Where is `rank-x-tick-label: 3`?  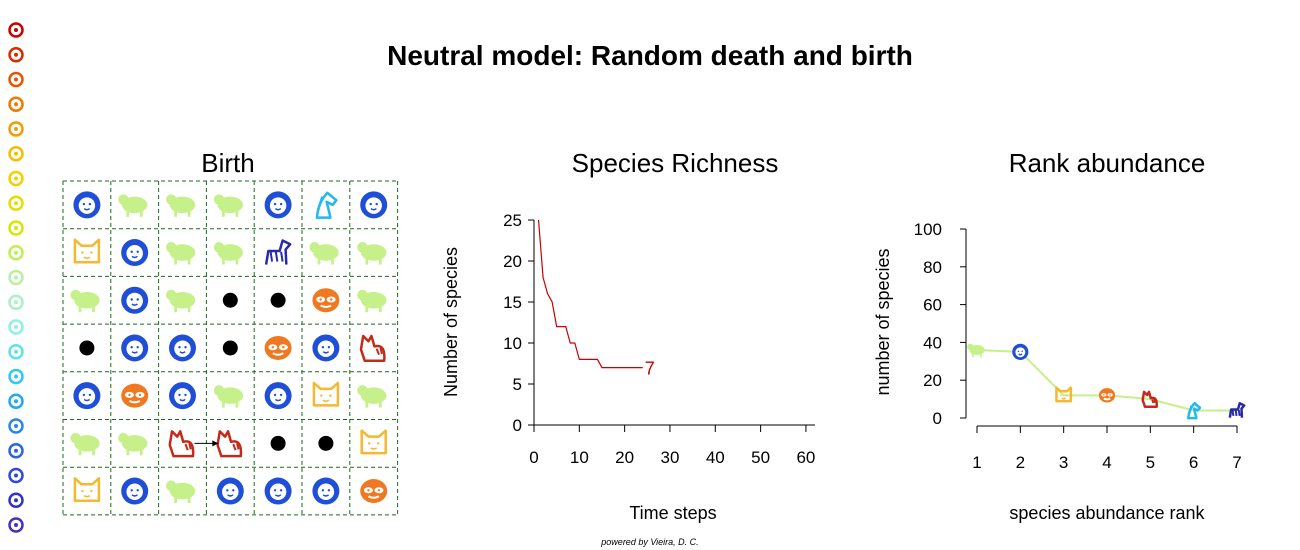
rank-x-tick-label: 3 is located at coordinates (1063, 462).